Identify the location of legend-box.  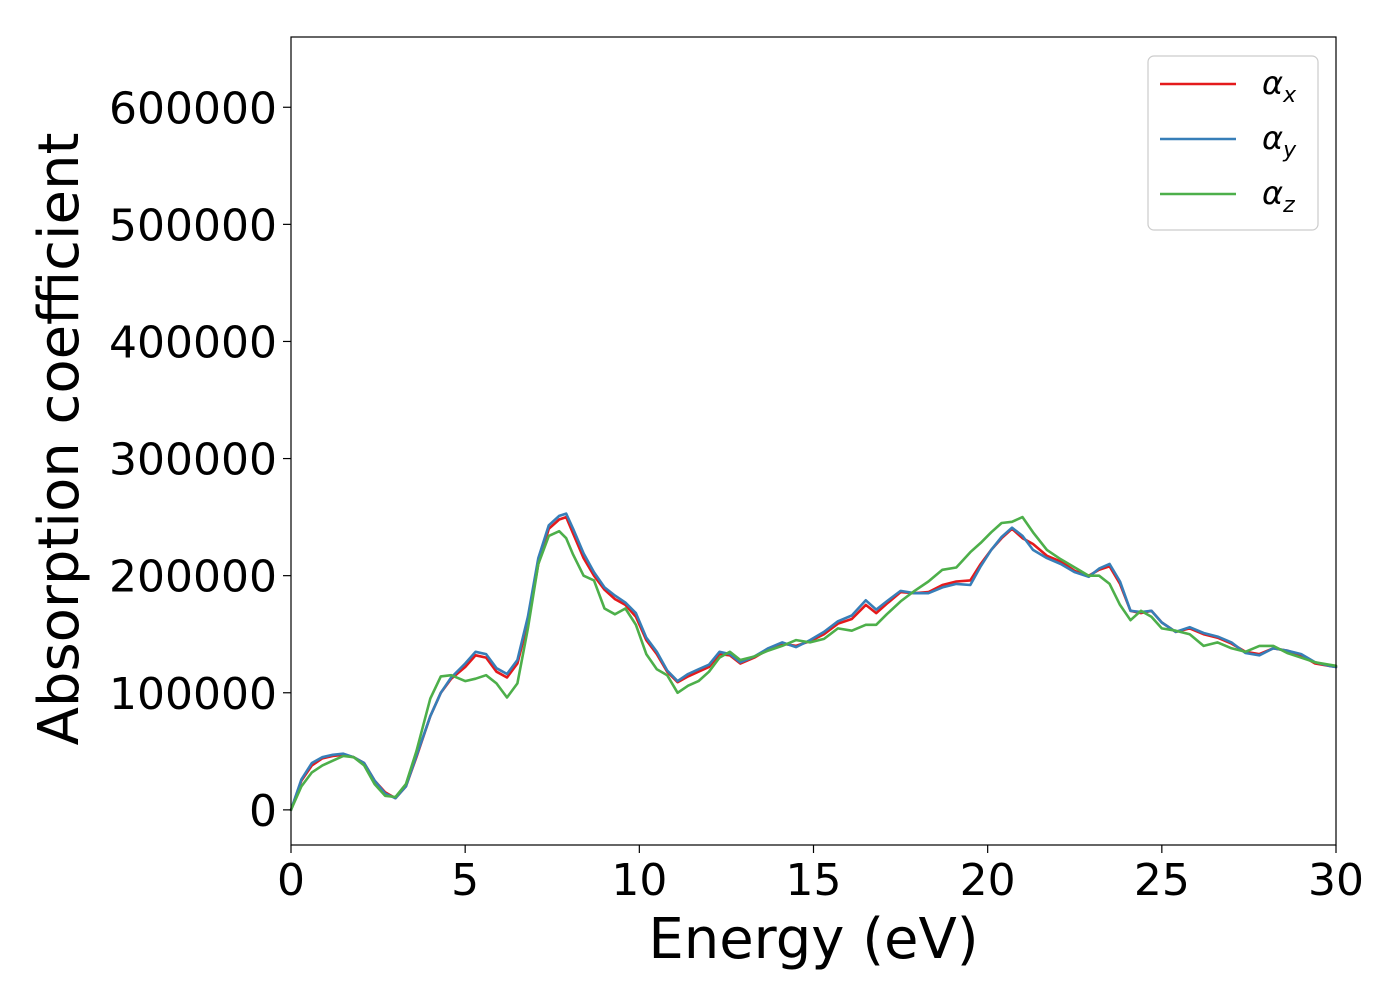
(1233, 143).